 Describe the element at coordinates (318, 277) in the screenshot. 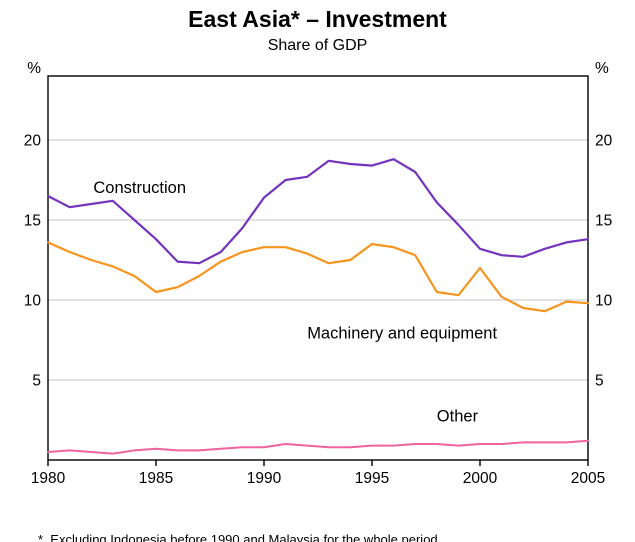

I see `series-line-machinery` at that location.